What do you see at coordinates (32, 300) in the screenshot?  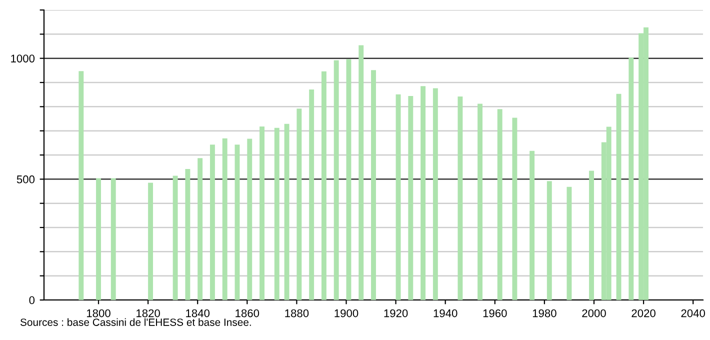 I see `y-tick-label: 0` at bounding box center [32, 300].